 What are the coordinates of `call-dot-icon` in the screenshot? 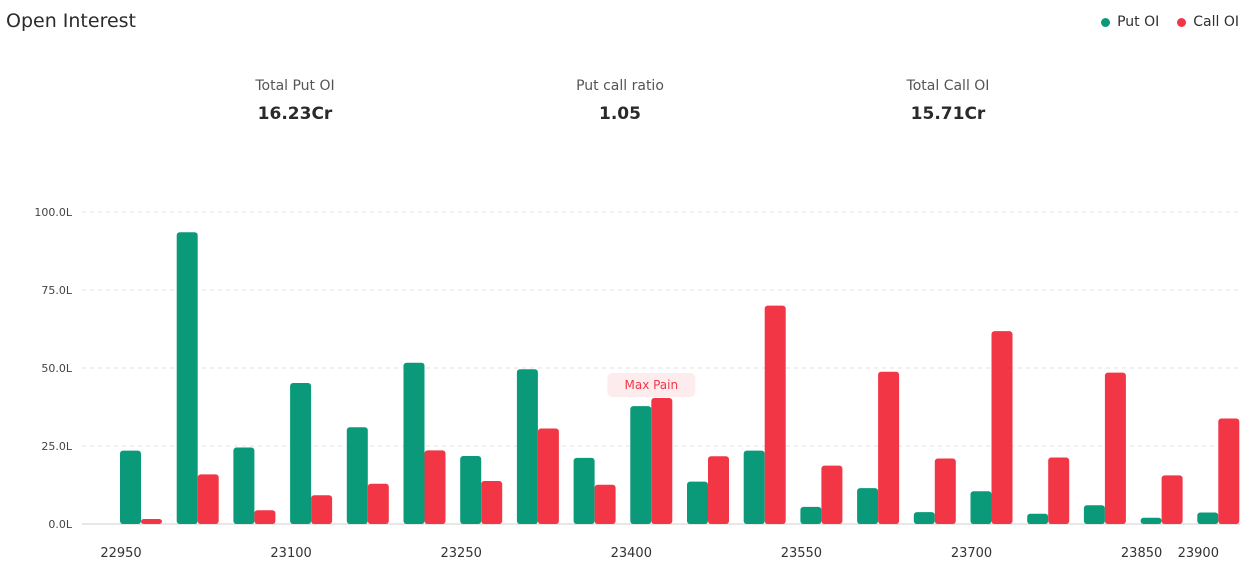 It's located at (1182, 22).